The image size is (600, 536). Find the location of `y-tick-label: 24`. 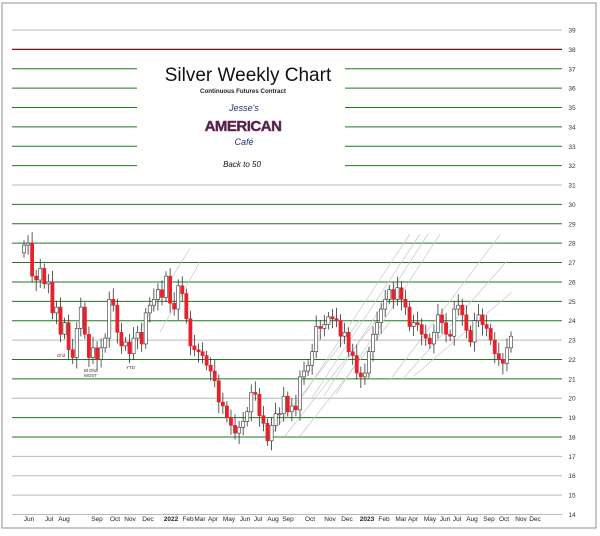

y-tick-label: 24 is located at coordinates (572, 321).